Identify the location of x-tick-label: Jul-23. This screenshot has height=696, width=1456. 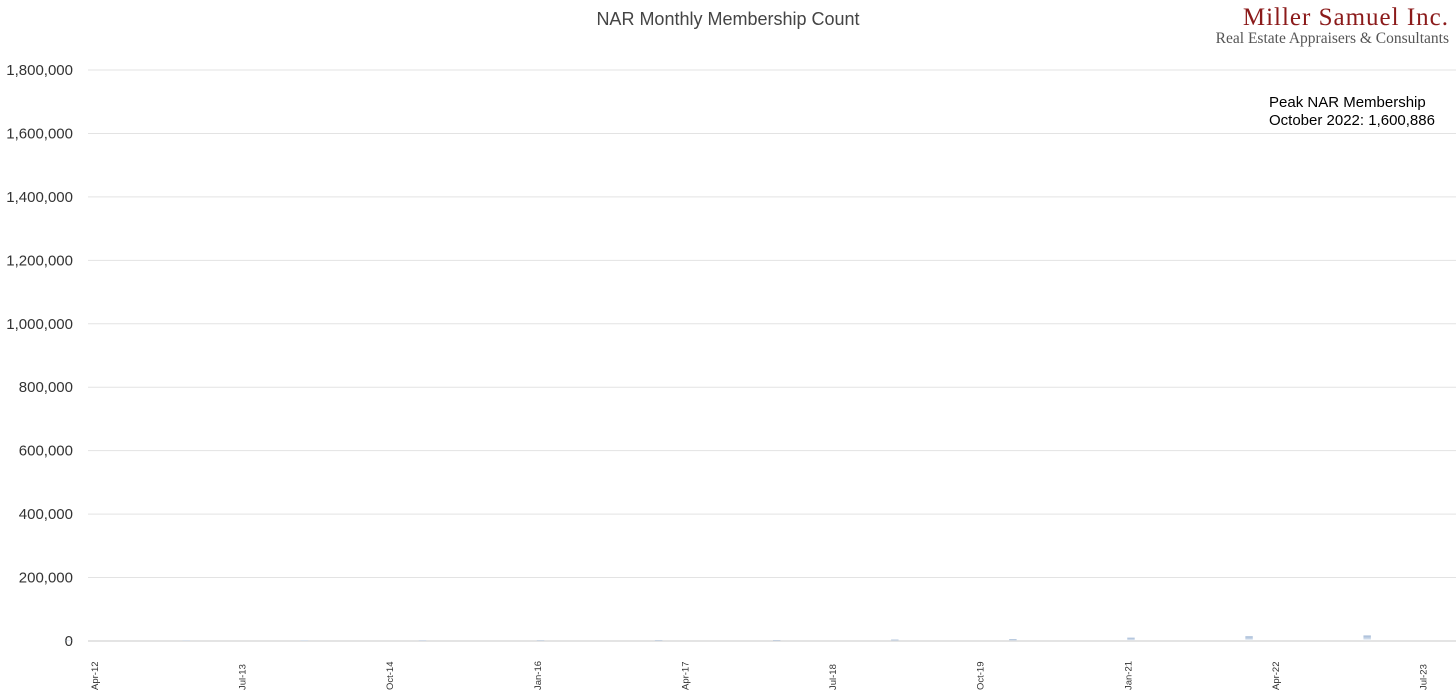
(1423, 677).